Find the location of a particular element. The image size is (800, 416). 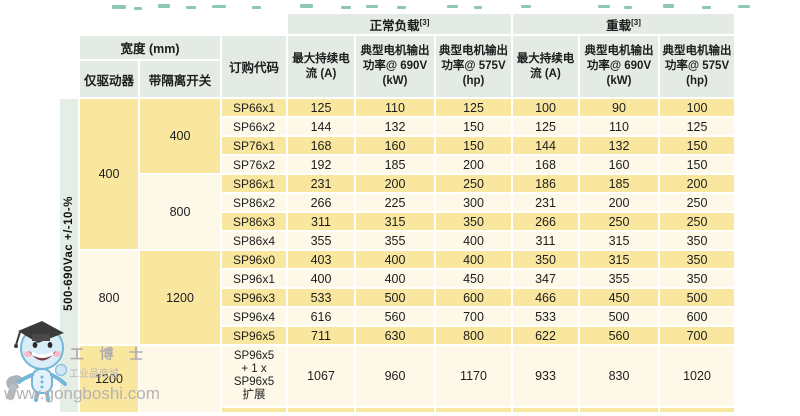

width-header: 宽度 (mm) is located at coordinates (150, 47).